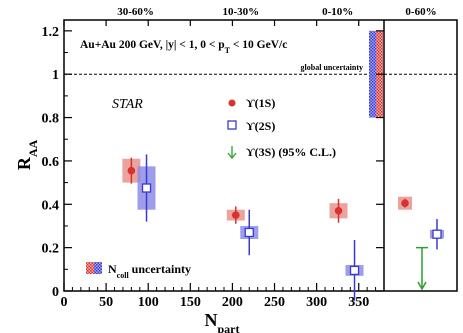 The height and width of the screenshot is (333, 463). I want to click on centrality-label: 30-60%, so click(135, 12).